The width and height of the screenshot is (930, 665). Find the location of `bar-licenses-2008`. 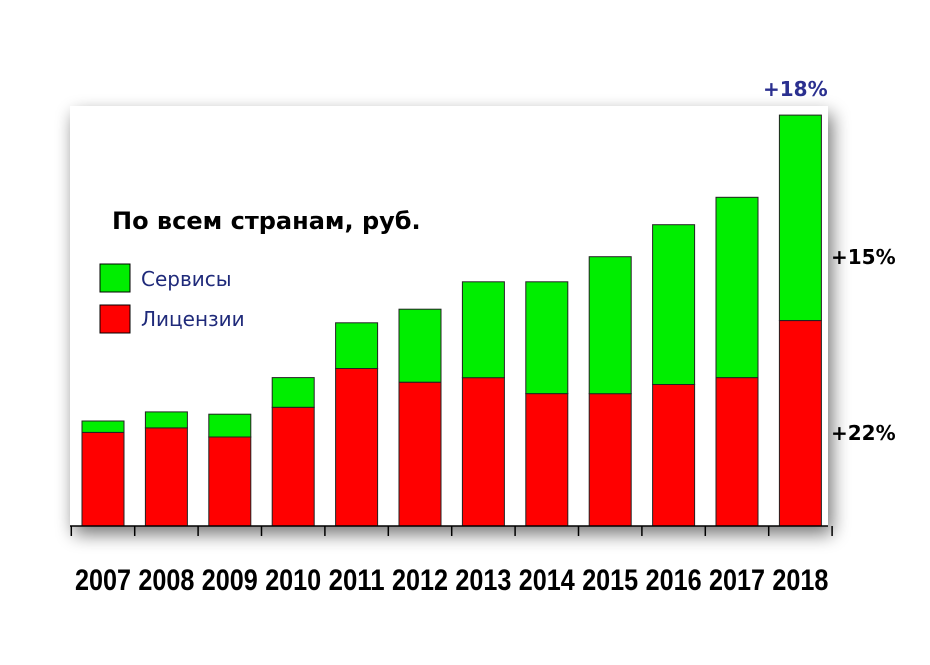

bar-licenses-2008 is located at coordinates (166, 477).